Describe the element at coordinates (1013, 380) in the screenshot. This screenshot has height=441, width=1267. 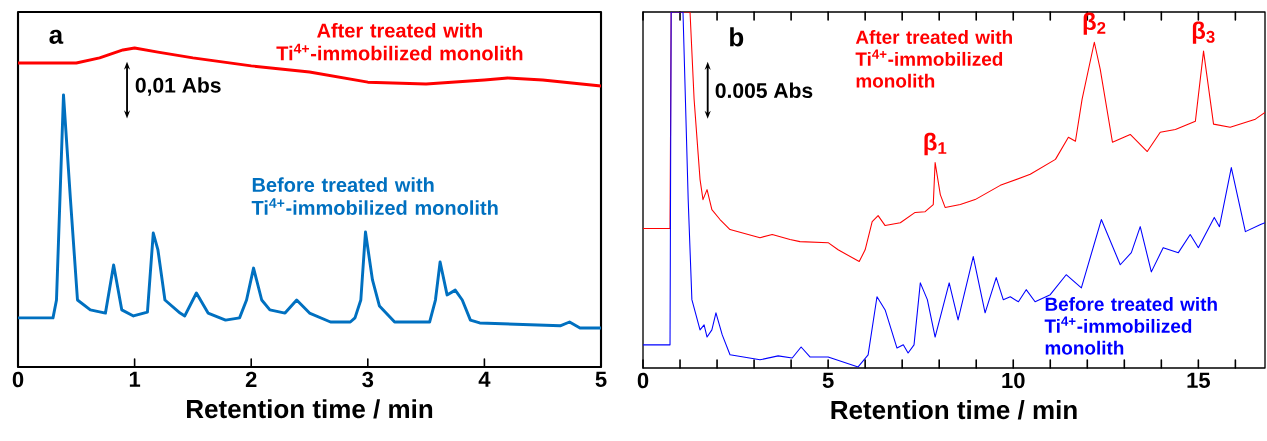
I see `x-tick-label: 10` at that location.